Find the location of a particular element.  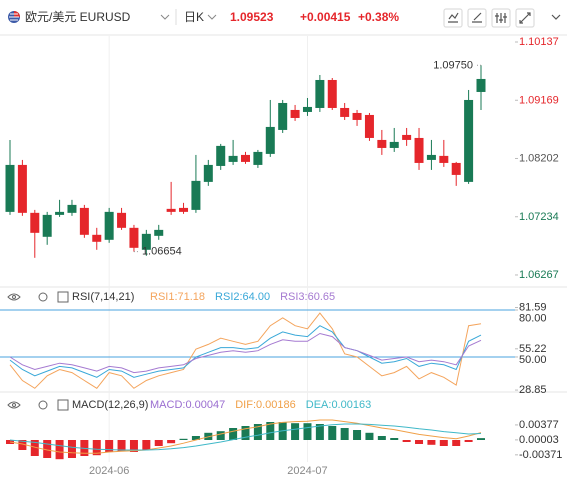

y-tick-label: 1.06267 is located at coordinates (539, 275).